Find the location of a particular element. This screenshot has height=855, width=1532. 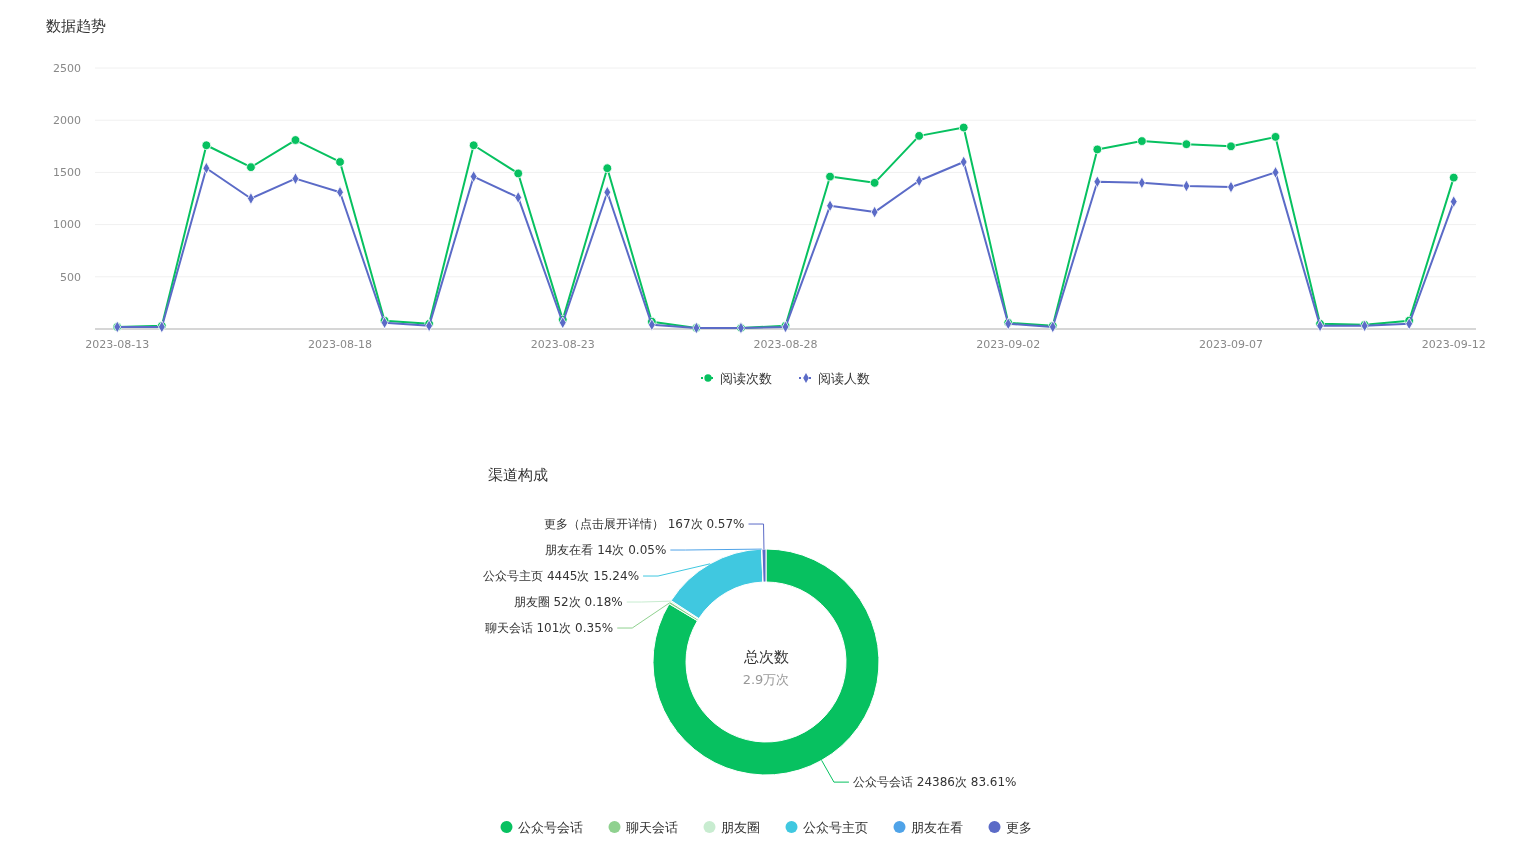

y-tick-label: 500 is located at coordinates (70, 277).